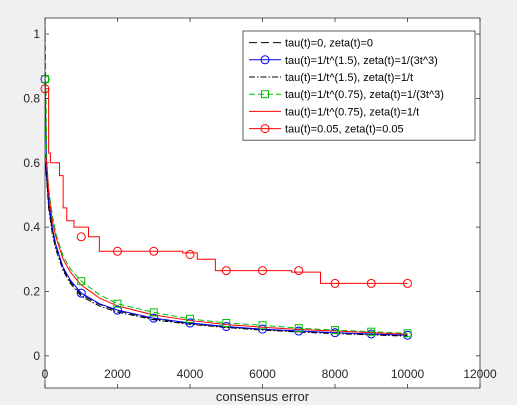 The height and width of the screenshot is (405, 517). I want to click on legend-label: tau(t)=0.05, zeta(t)=0.05, so click(344, 130).